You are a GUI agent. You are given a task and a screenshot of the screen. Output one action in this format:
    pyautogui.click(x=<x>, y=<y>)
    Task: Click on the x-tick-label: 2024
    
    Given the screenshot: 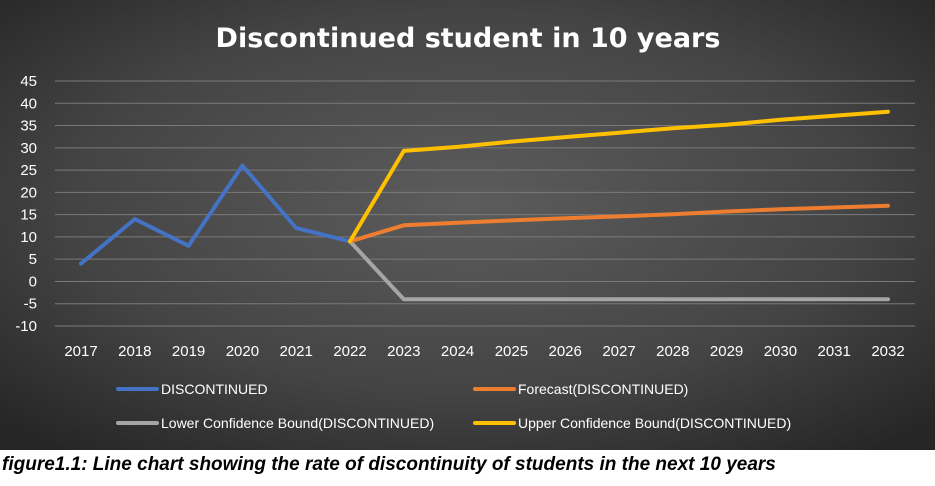 What is the action you would take?
    pyautogui.click(x=457, y=351)
    